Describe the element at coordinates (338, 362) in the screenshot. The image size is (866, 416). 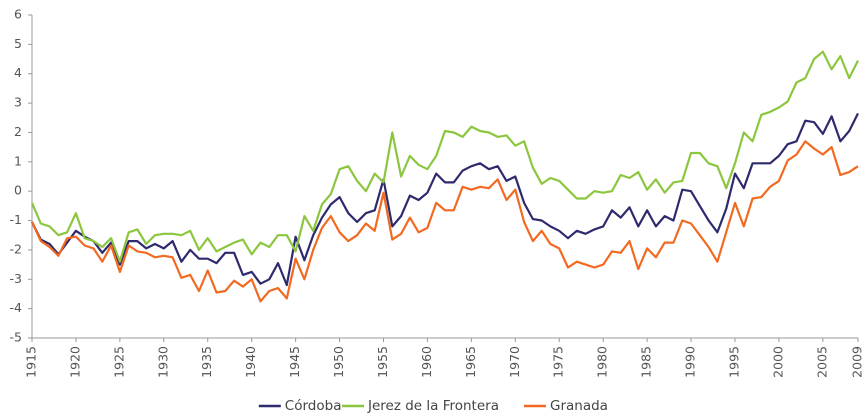
I see `x-tick-label: 1950` at that location.